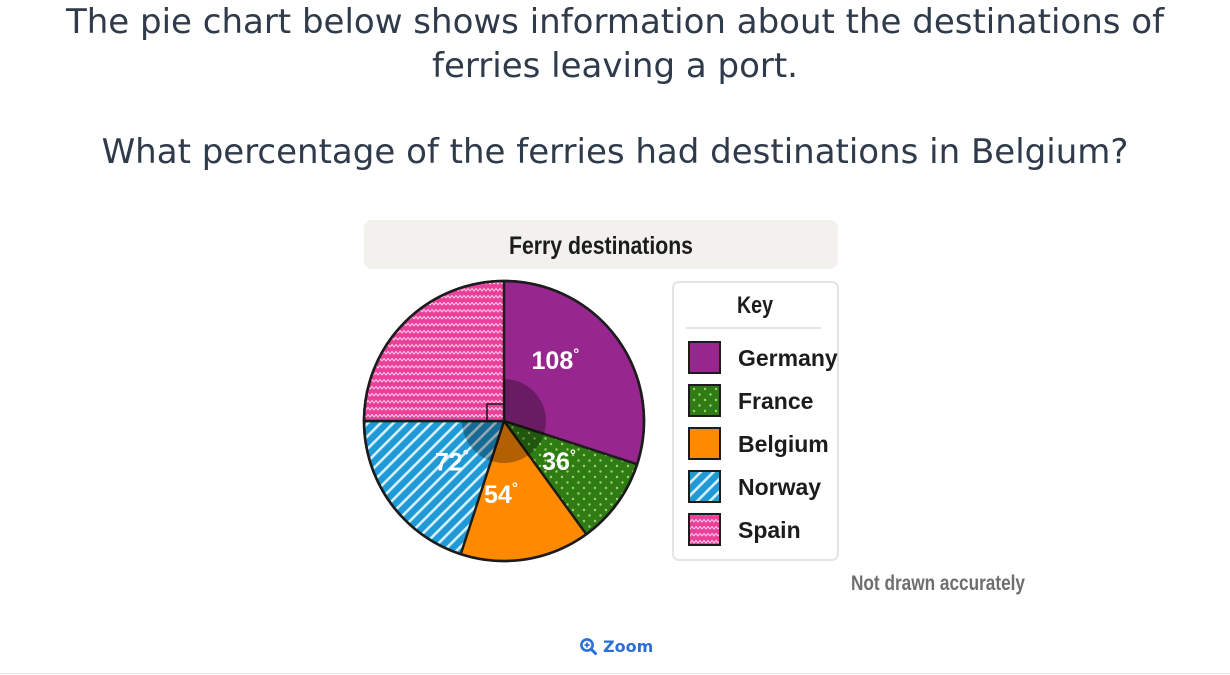  Describe the element at coordinates (788, 358) in the screenshot. I see `legend-label-germany: Germany` at that location.